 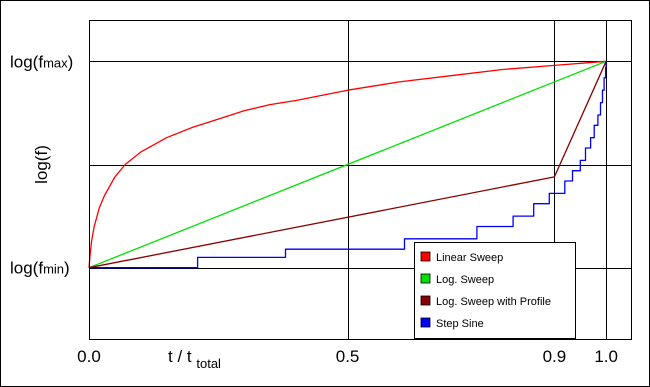 What do you see at coordinates (606, 356) in the screenshot?
I see `x-tick-label: 1.0` at bounding box center [606, 356].